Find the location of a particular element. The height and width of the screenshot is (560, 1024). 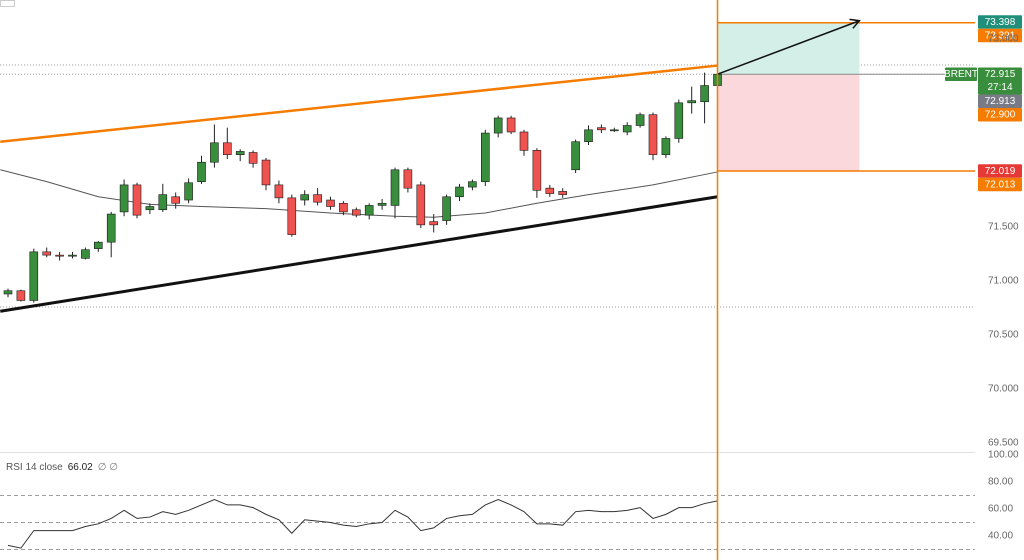

price-tag-label: 72.913 is located at coordinates (1000, 101).